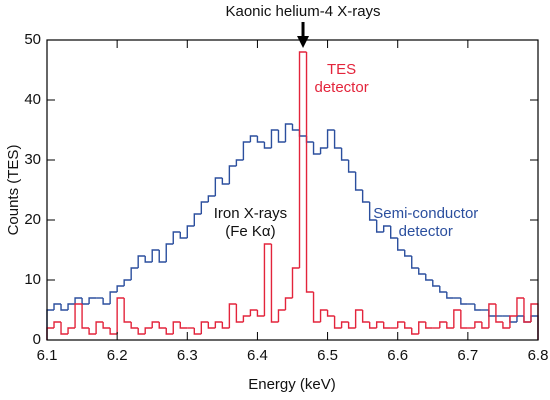 Image resolution: width=550 pixels, height=400 pixels. Describe the element at coordinates (397, 355) in the screenshot. I see `x-tick-label: 6.6` at that location.